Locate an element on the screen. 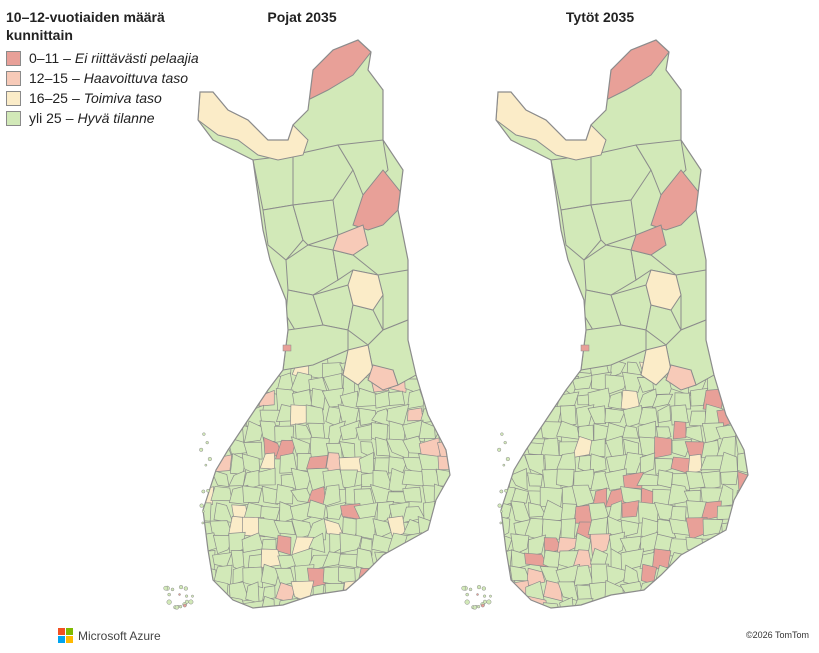  legend-range: 12–15 is located at coordinates (48, 78).